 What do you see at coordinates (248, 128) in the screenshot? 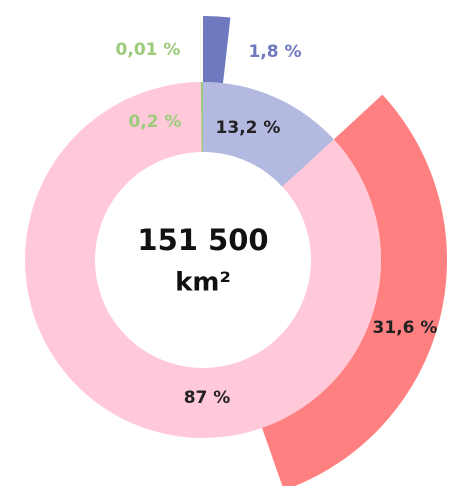
I see `segment-label: 13,2 %` at bounding box center [248, 128].